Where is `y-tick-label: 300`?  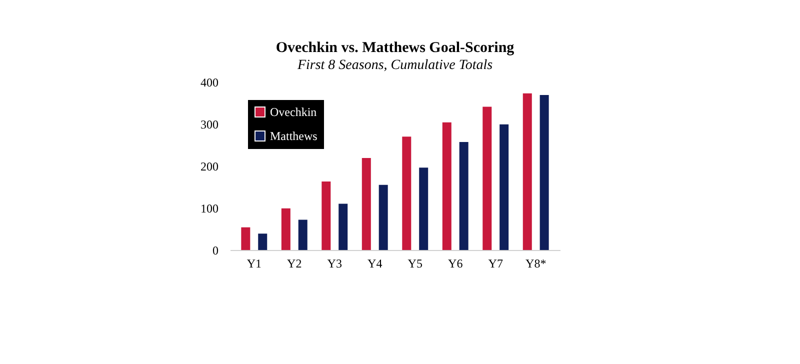
y-tick-label: 300 is located at coordinates (209, 125).